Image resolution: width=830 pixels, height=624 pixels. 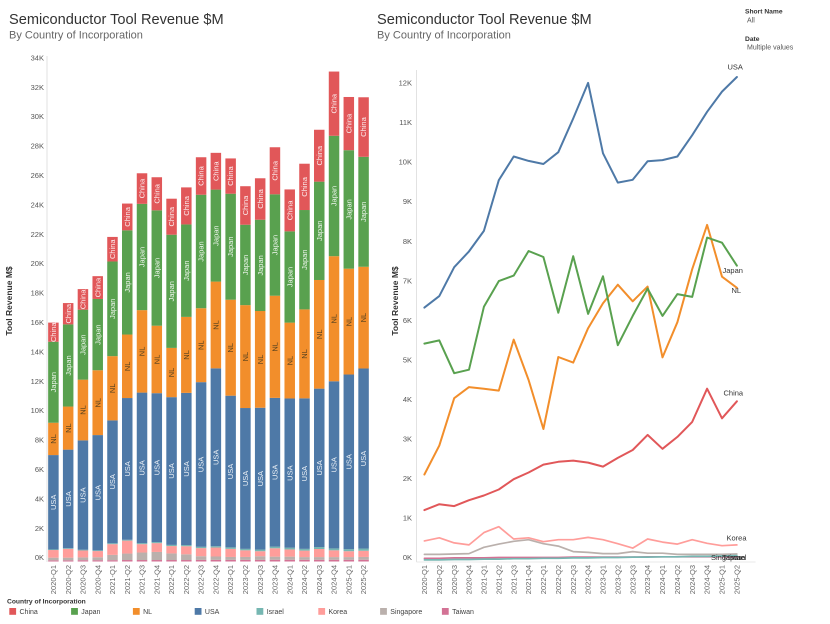 I want to click on svg-text: 0K, so click(x=407, y=557).